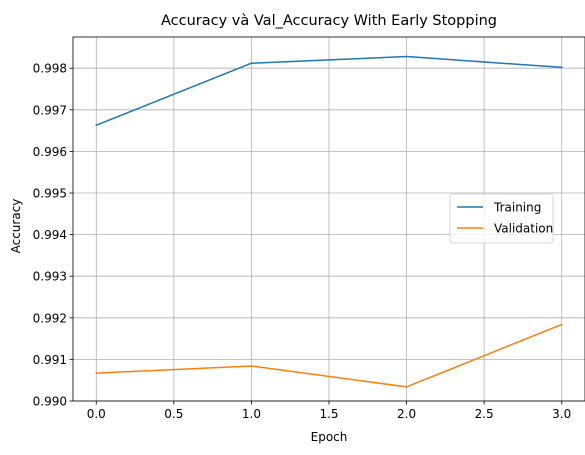 The width and height of the screenshot is (585, 455). I want to click on y-tick-label: 0.992, so click(50, 318).